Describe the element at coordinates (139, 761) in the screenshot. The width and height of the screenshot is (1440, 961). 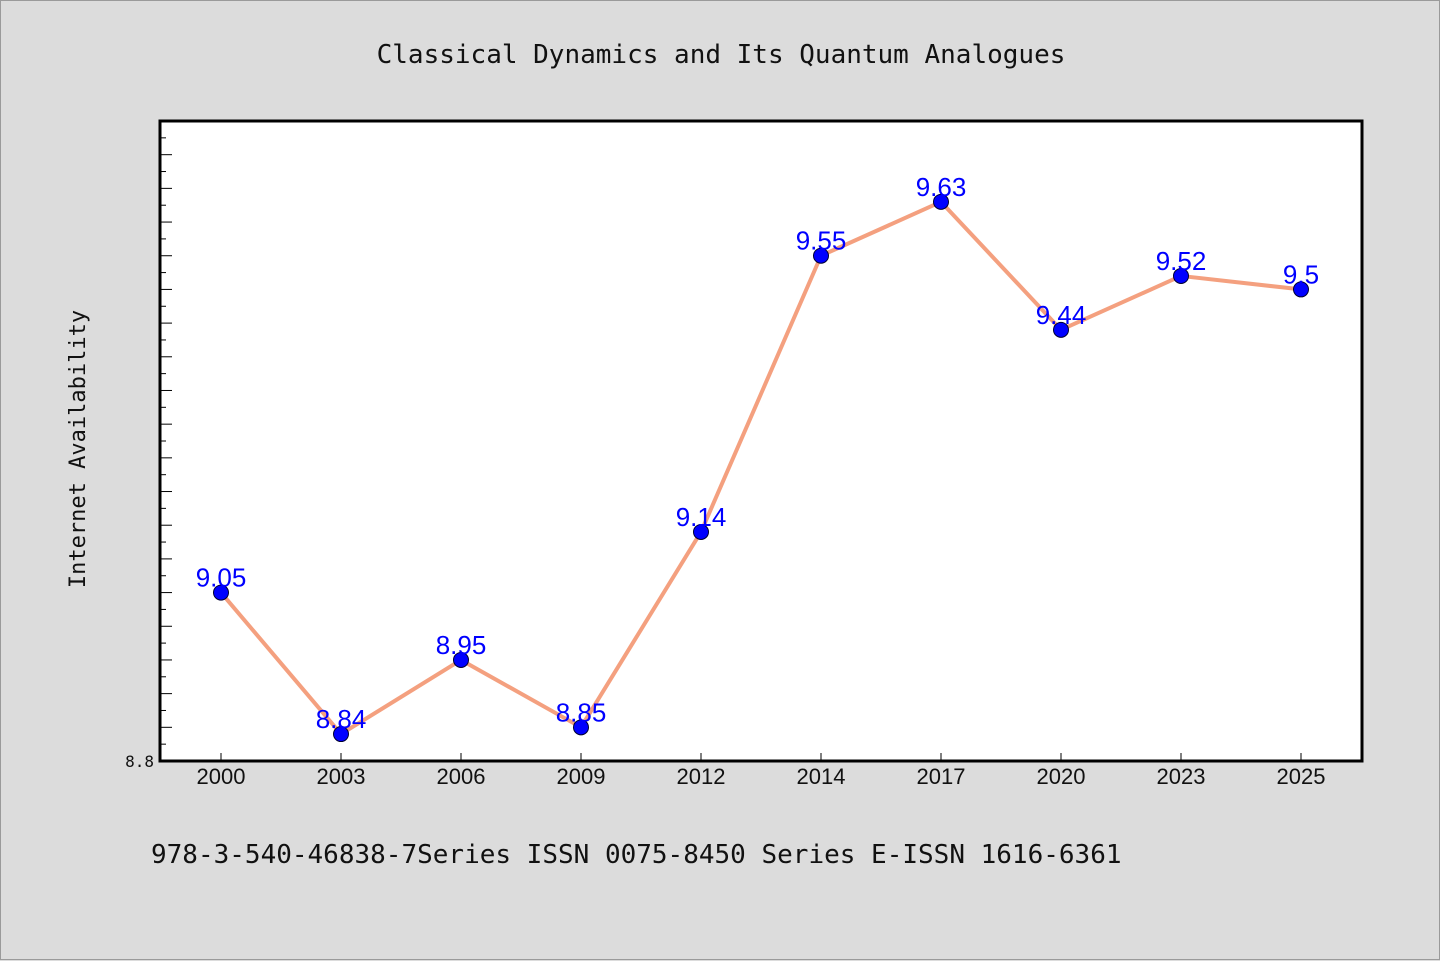
I see `y-tick-label: 8.8` at that location.